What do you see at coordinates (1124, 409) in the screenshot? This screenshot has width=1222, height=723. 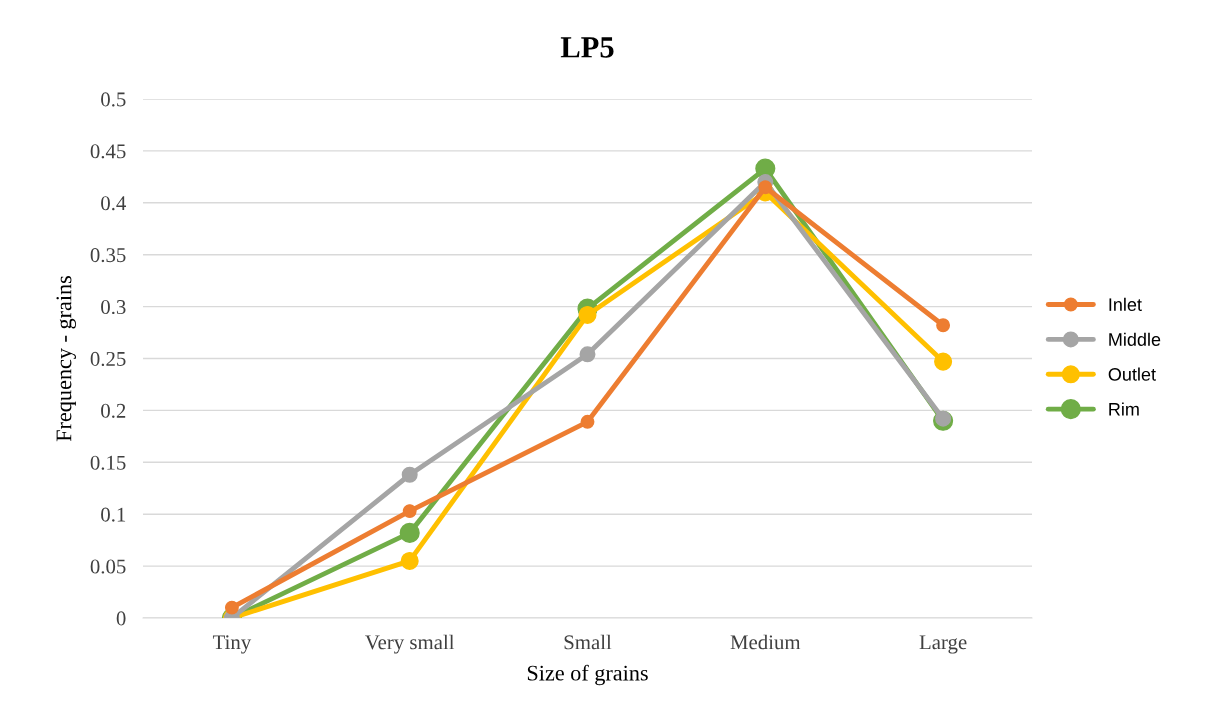 I see `legend-label: Rim` at bounding box center [1124, 409].